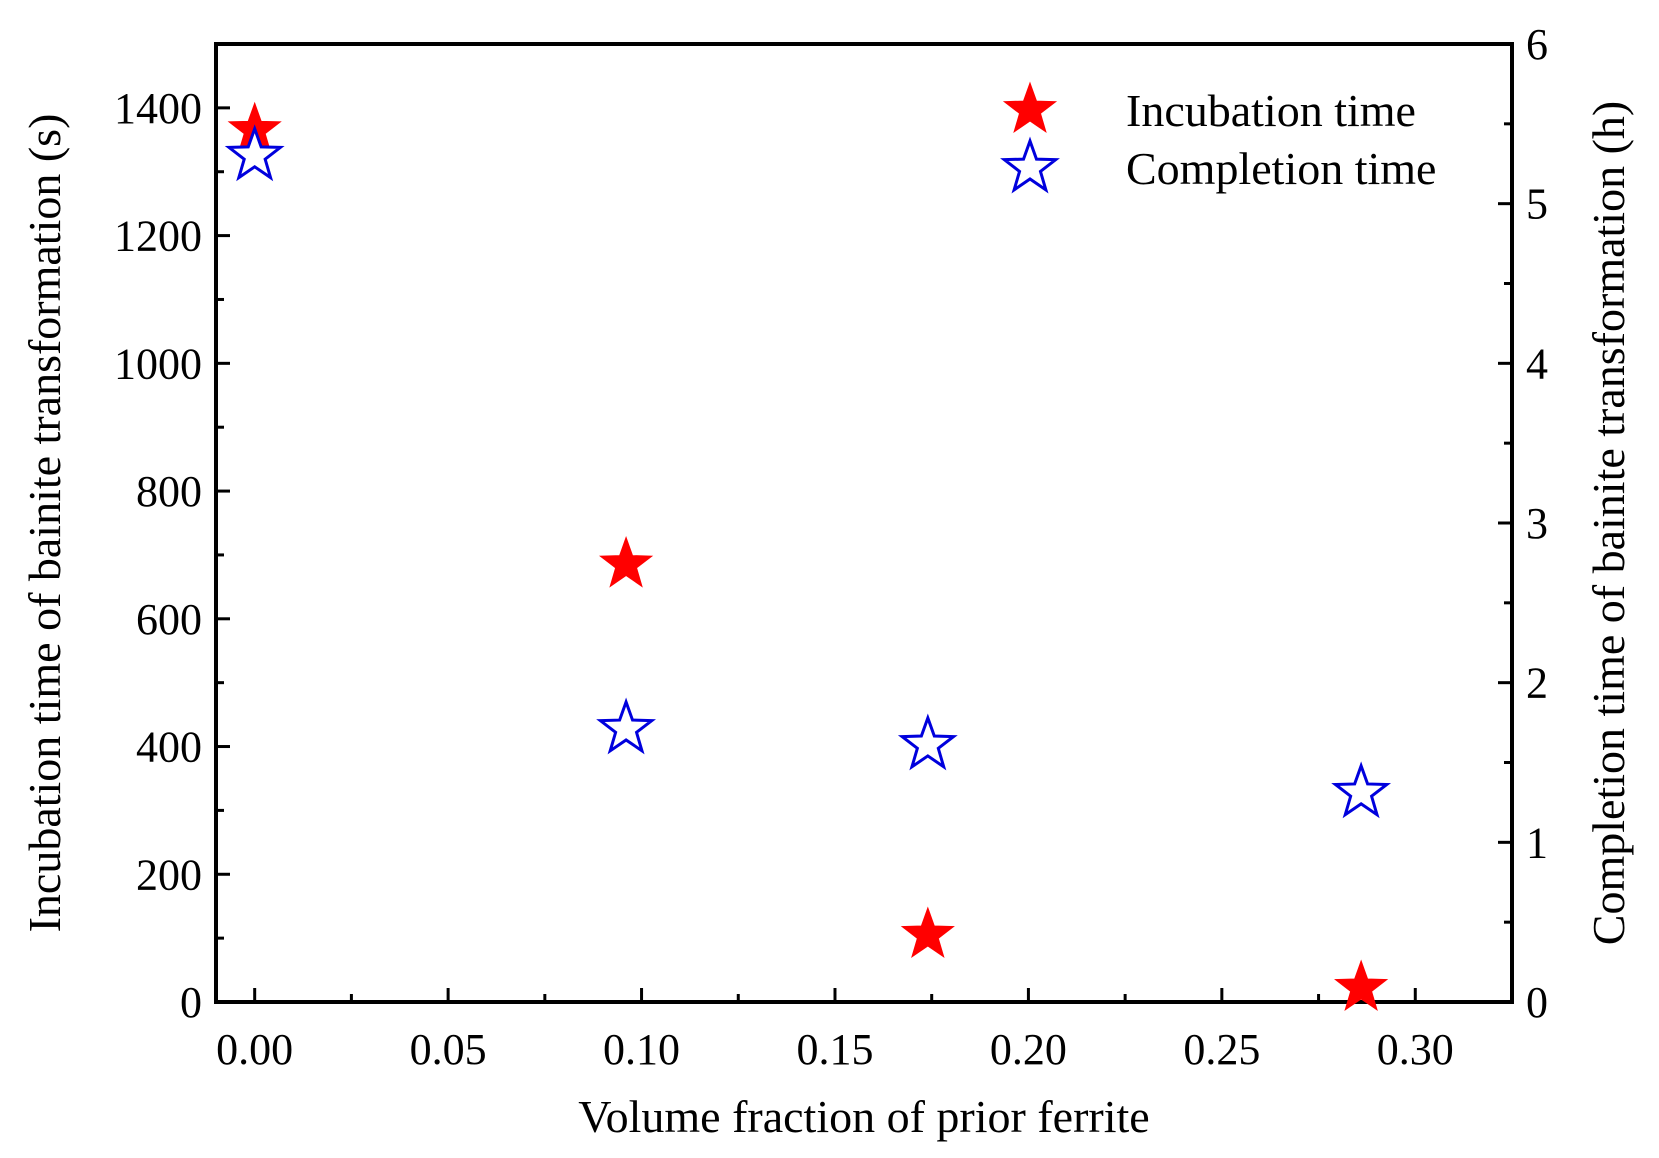 This screenshot has height=1158, width=1659. What do you see at coordinates (169, 874) in the screenshot?
I see `y-left-tick-label: 200` at bounding box center [169, 874].